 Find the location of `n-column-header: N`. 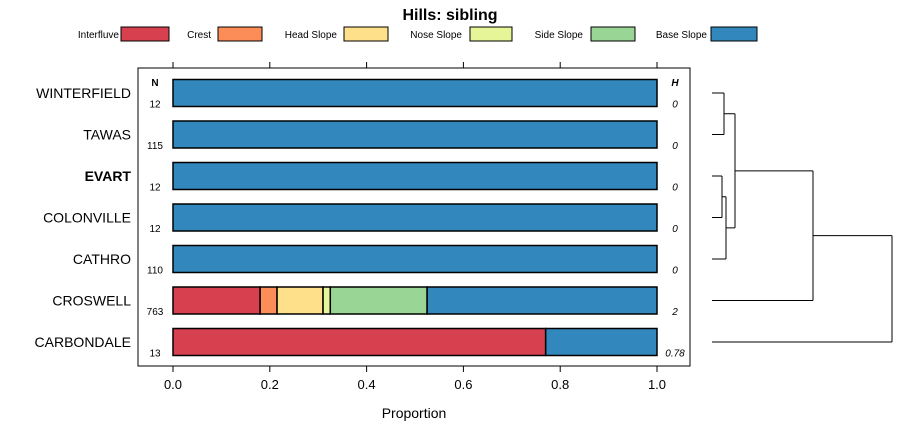

n-column-header: N is located at coordinates (154, 83).